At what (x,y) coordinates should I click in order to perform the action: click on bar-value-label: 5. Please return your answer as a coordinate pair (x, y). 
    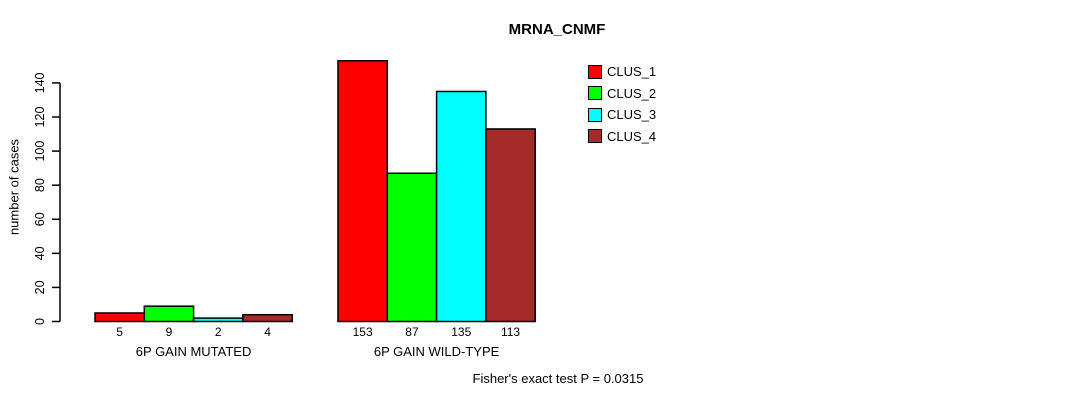
    Looking at the image, I should click on (119, 332).